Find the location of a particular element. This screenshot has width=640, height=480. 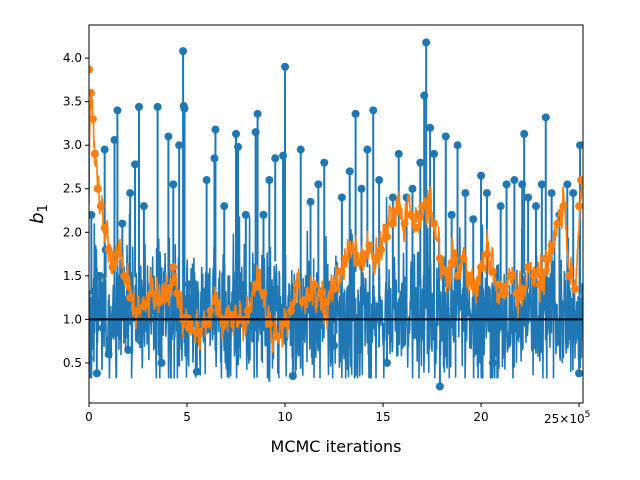

x-axis-label: MCMC iterations is located at coordinates (336, 446).